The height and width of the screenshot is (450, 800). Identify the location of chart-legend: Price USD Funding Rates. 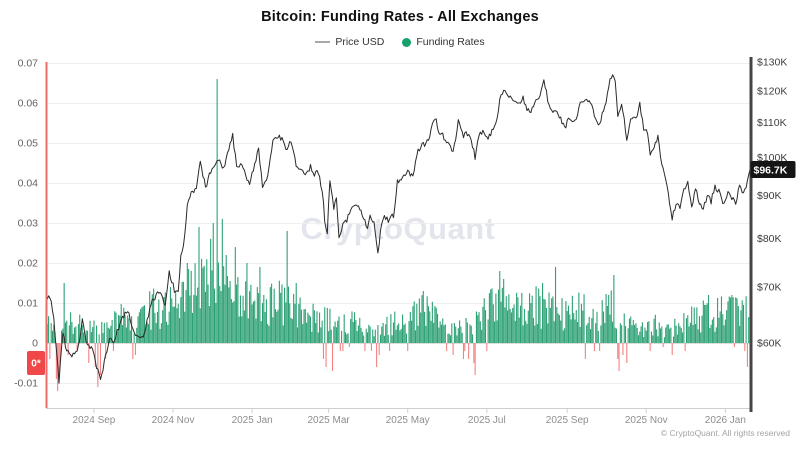
(400, 42).